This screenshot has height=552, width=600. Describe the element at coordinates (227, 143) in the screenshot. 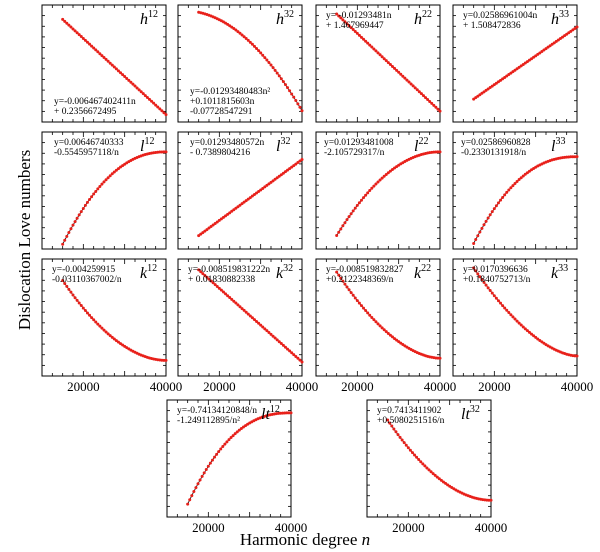

I see `equation-line: y=0.01293480572n` at that location.